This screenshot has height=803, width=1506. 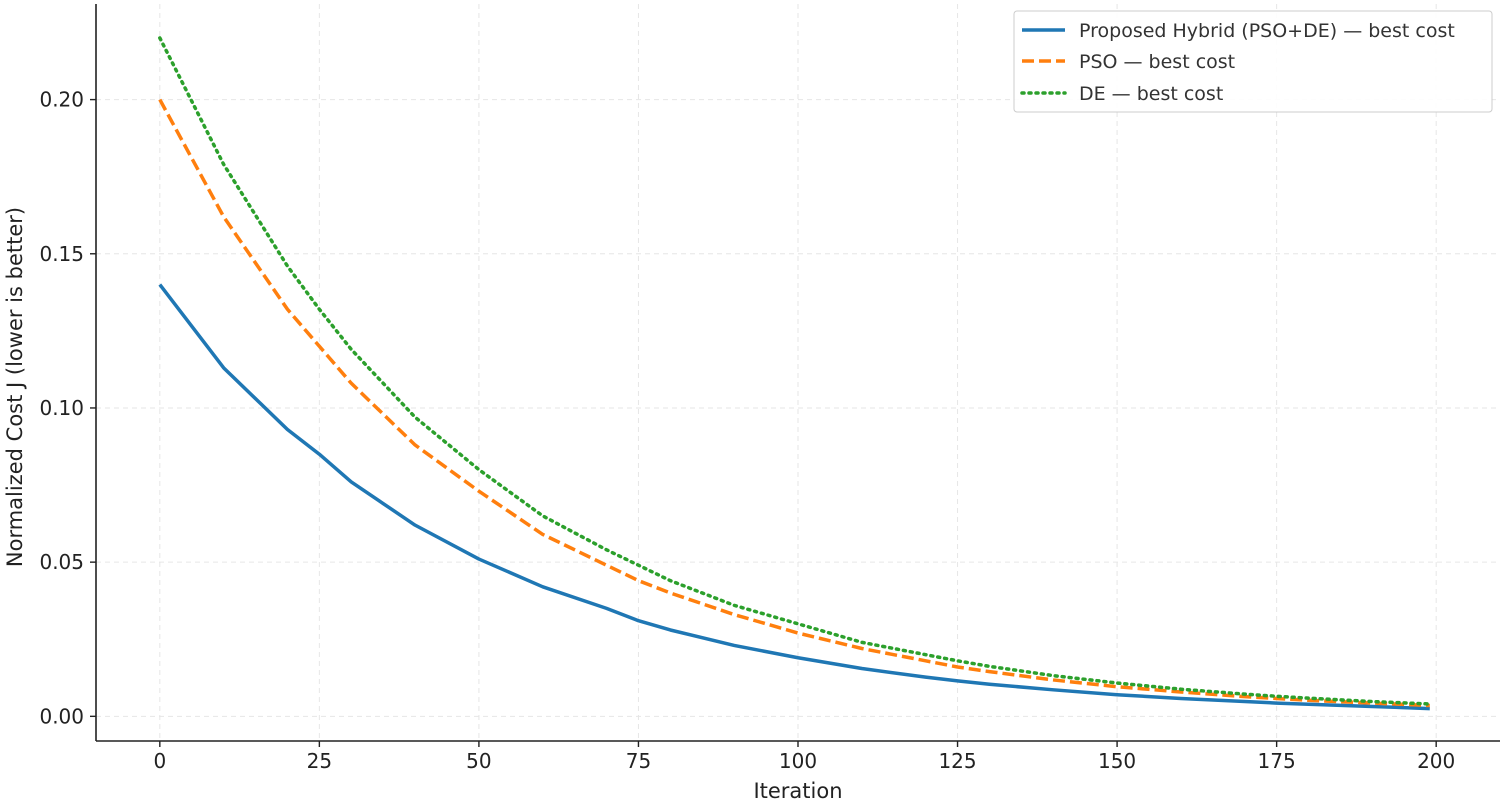 I want to click on y-tick-label: 0.20, so click(x=61, y=100).